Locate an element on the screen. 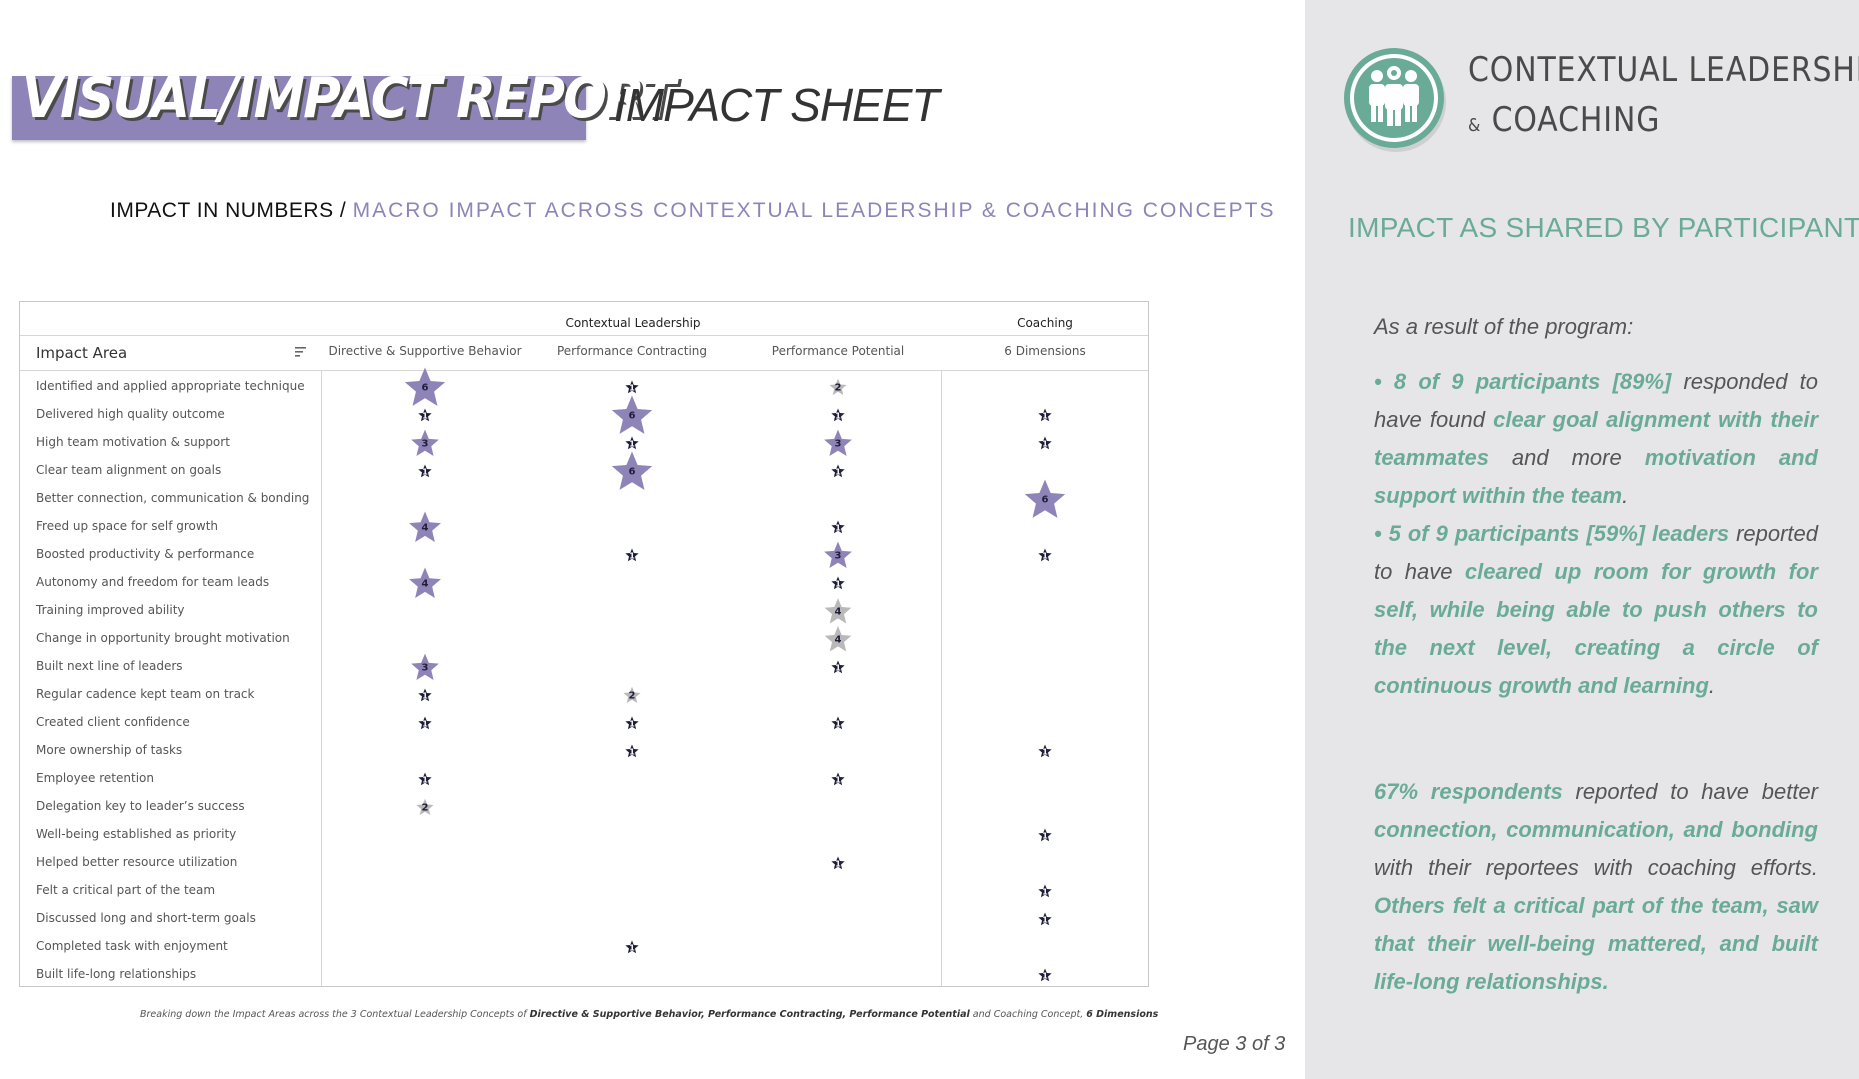  impact-area-label: Clear team alignment on goals is located at coordinates (129, 470).